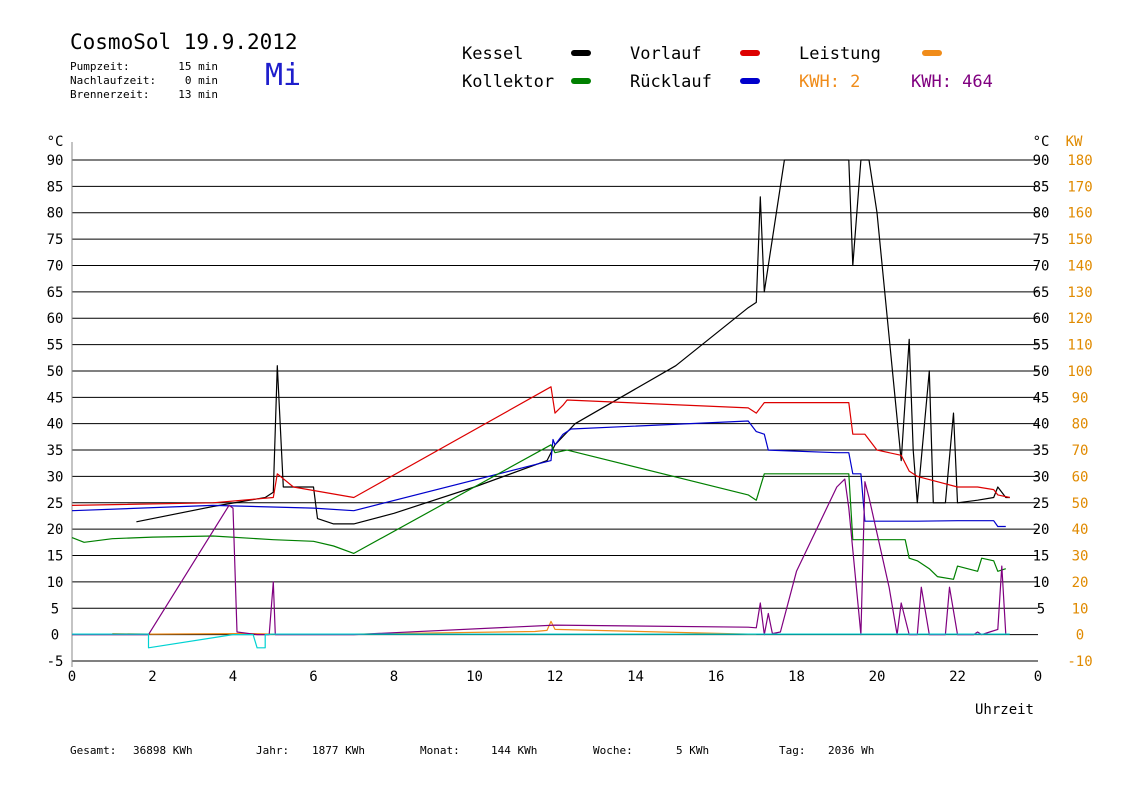 This screenshot has width=1148, height=812. What do you see at coordinates (508, 82) in the screenshot?
I see `legend-kollektor-label: Kollektor` at bounding box center [508, 82].